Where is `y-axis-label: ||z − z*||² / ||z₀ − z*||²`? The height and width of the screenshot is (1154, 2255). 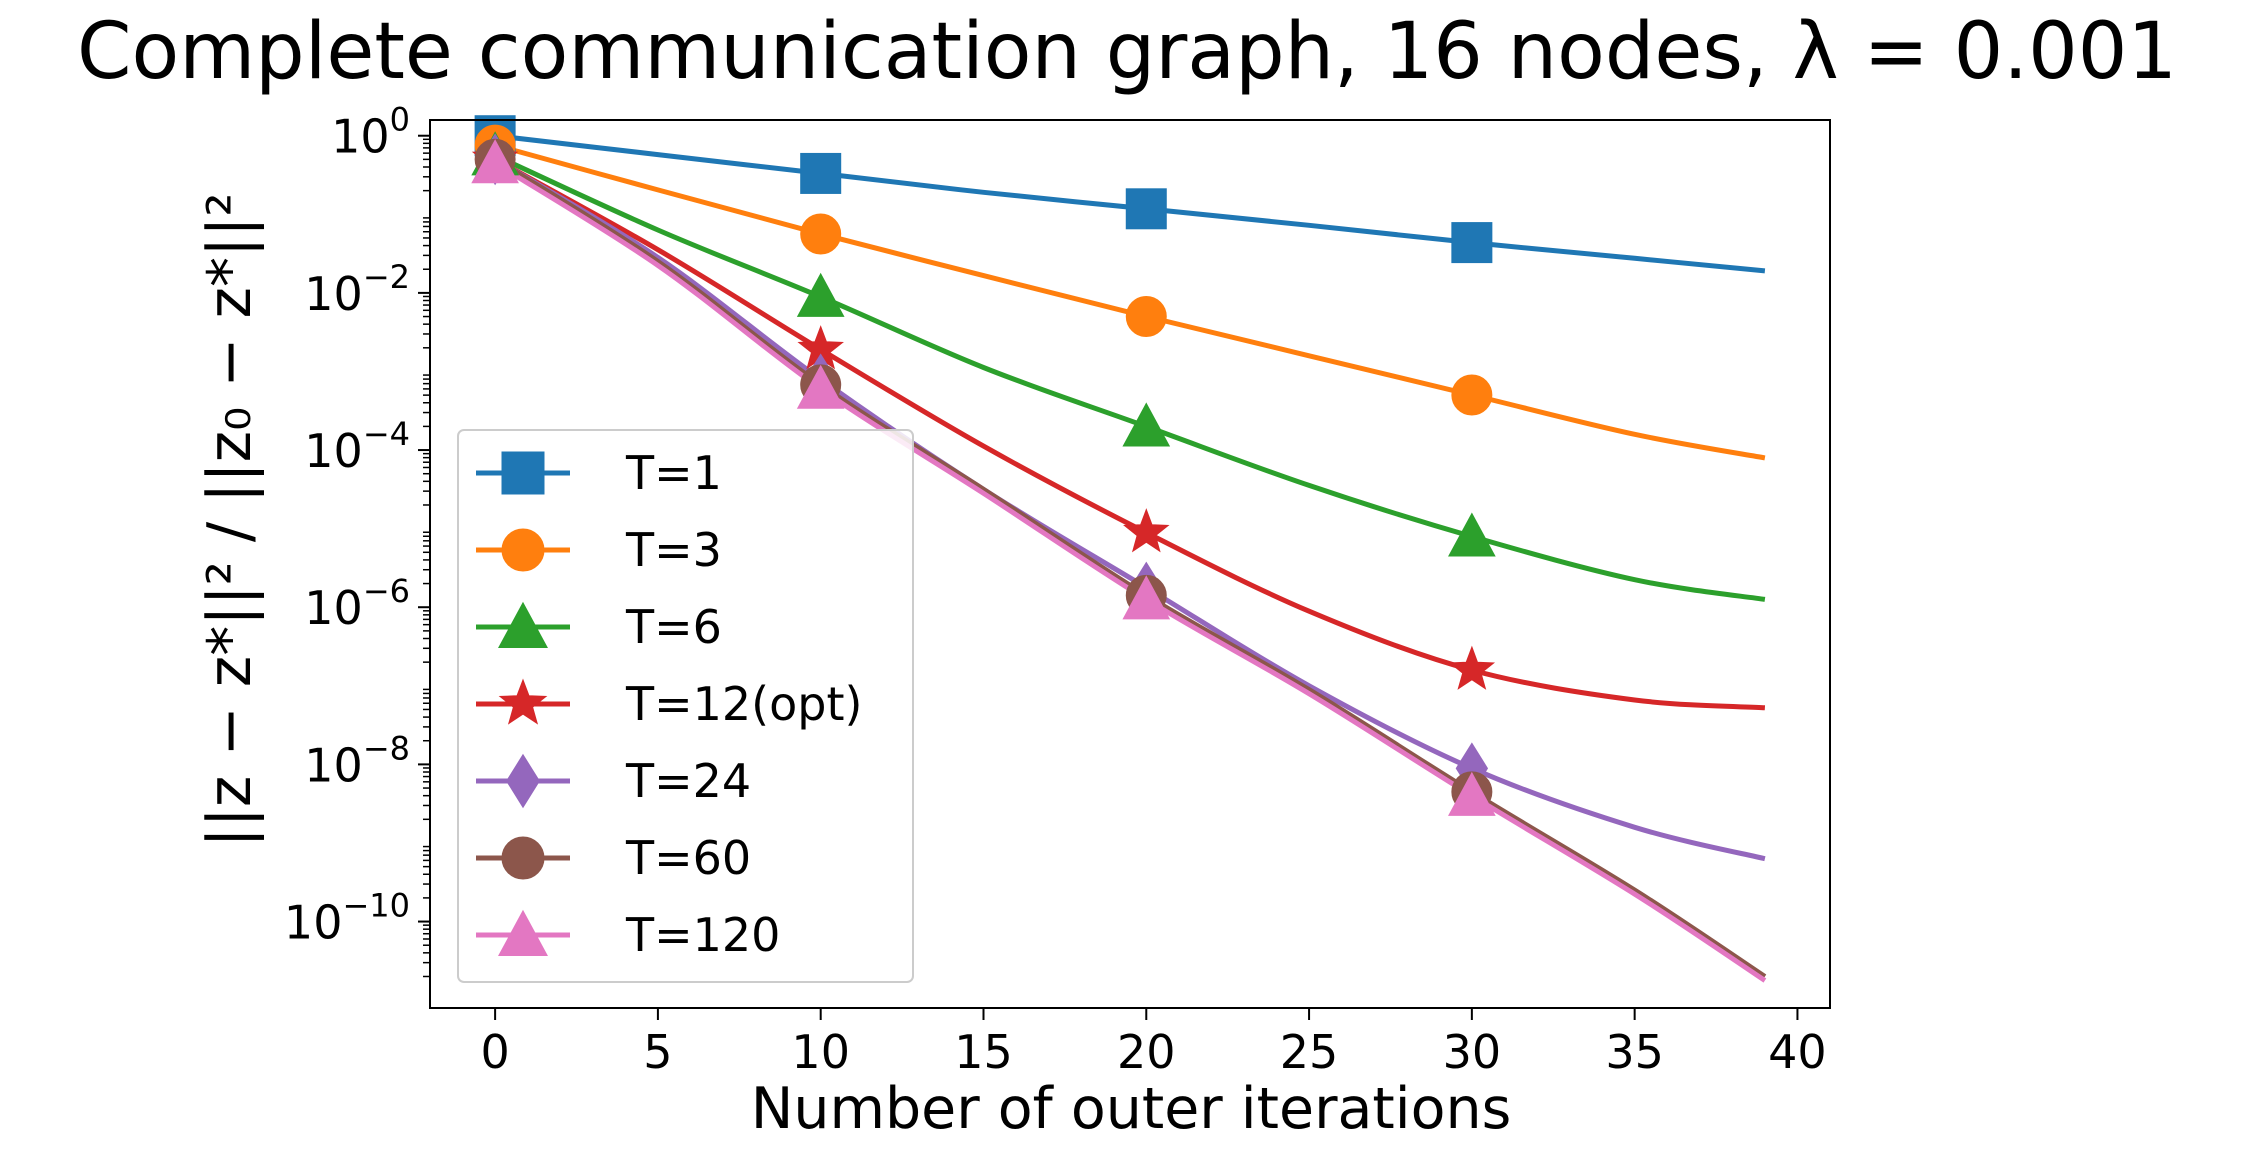
y-axis-label: ||z − z*||² / ||z₀ − z*||² is located at coordinates (230, 519).